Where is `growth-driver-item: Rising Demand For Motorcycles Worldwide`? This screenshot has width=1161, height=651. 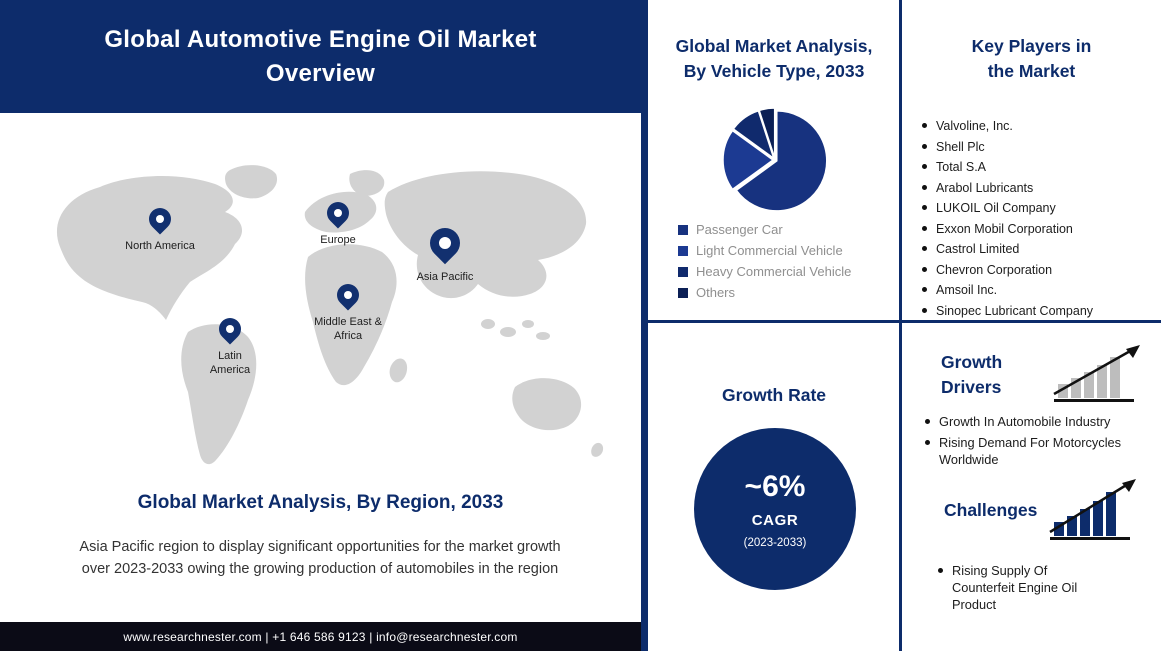 growth-driver-item: Rising Demand For Motorcycles Worldwide is located at coordinates (1036, 452).